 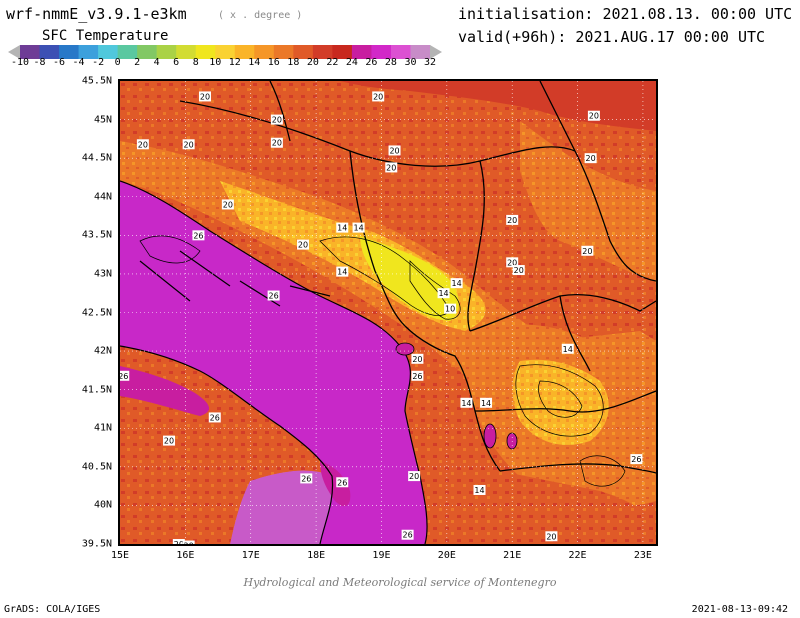 What do you see at coordinates (102, 428) in the screenshot?
I see `latitude-label: 41N` at bounding box center [102, 428].